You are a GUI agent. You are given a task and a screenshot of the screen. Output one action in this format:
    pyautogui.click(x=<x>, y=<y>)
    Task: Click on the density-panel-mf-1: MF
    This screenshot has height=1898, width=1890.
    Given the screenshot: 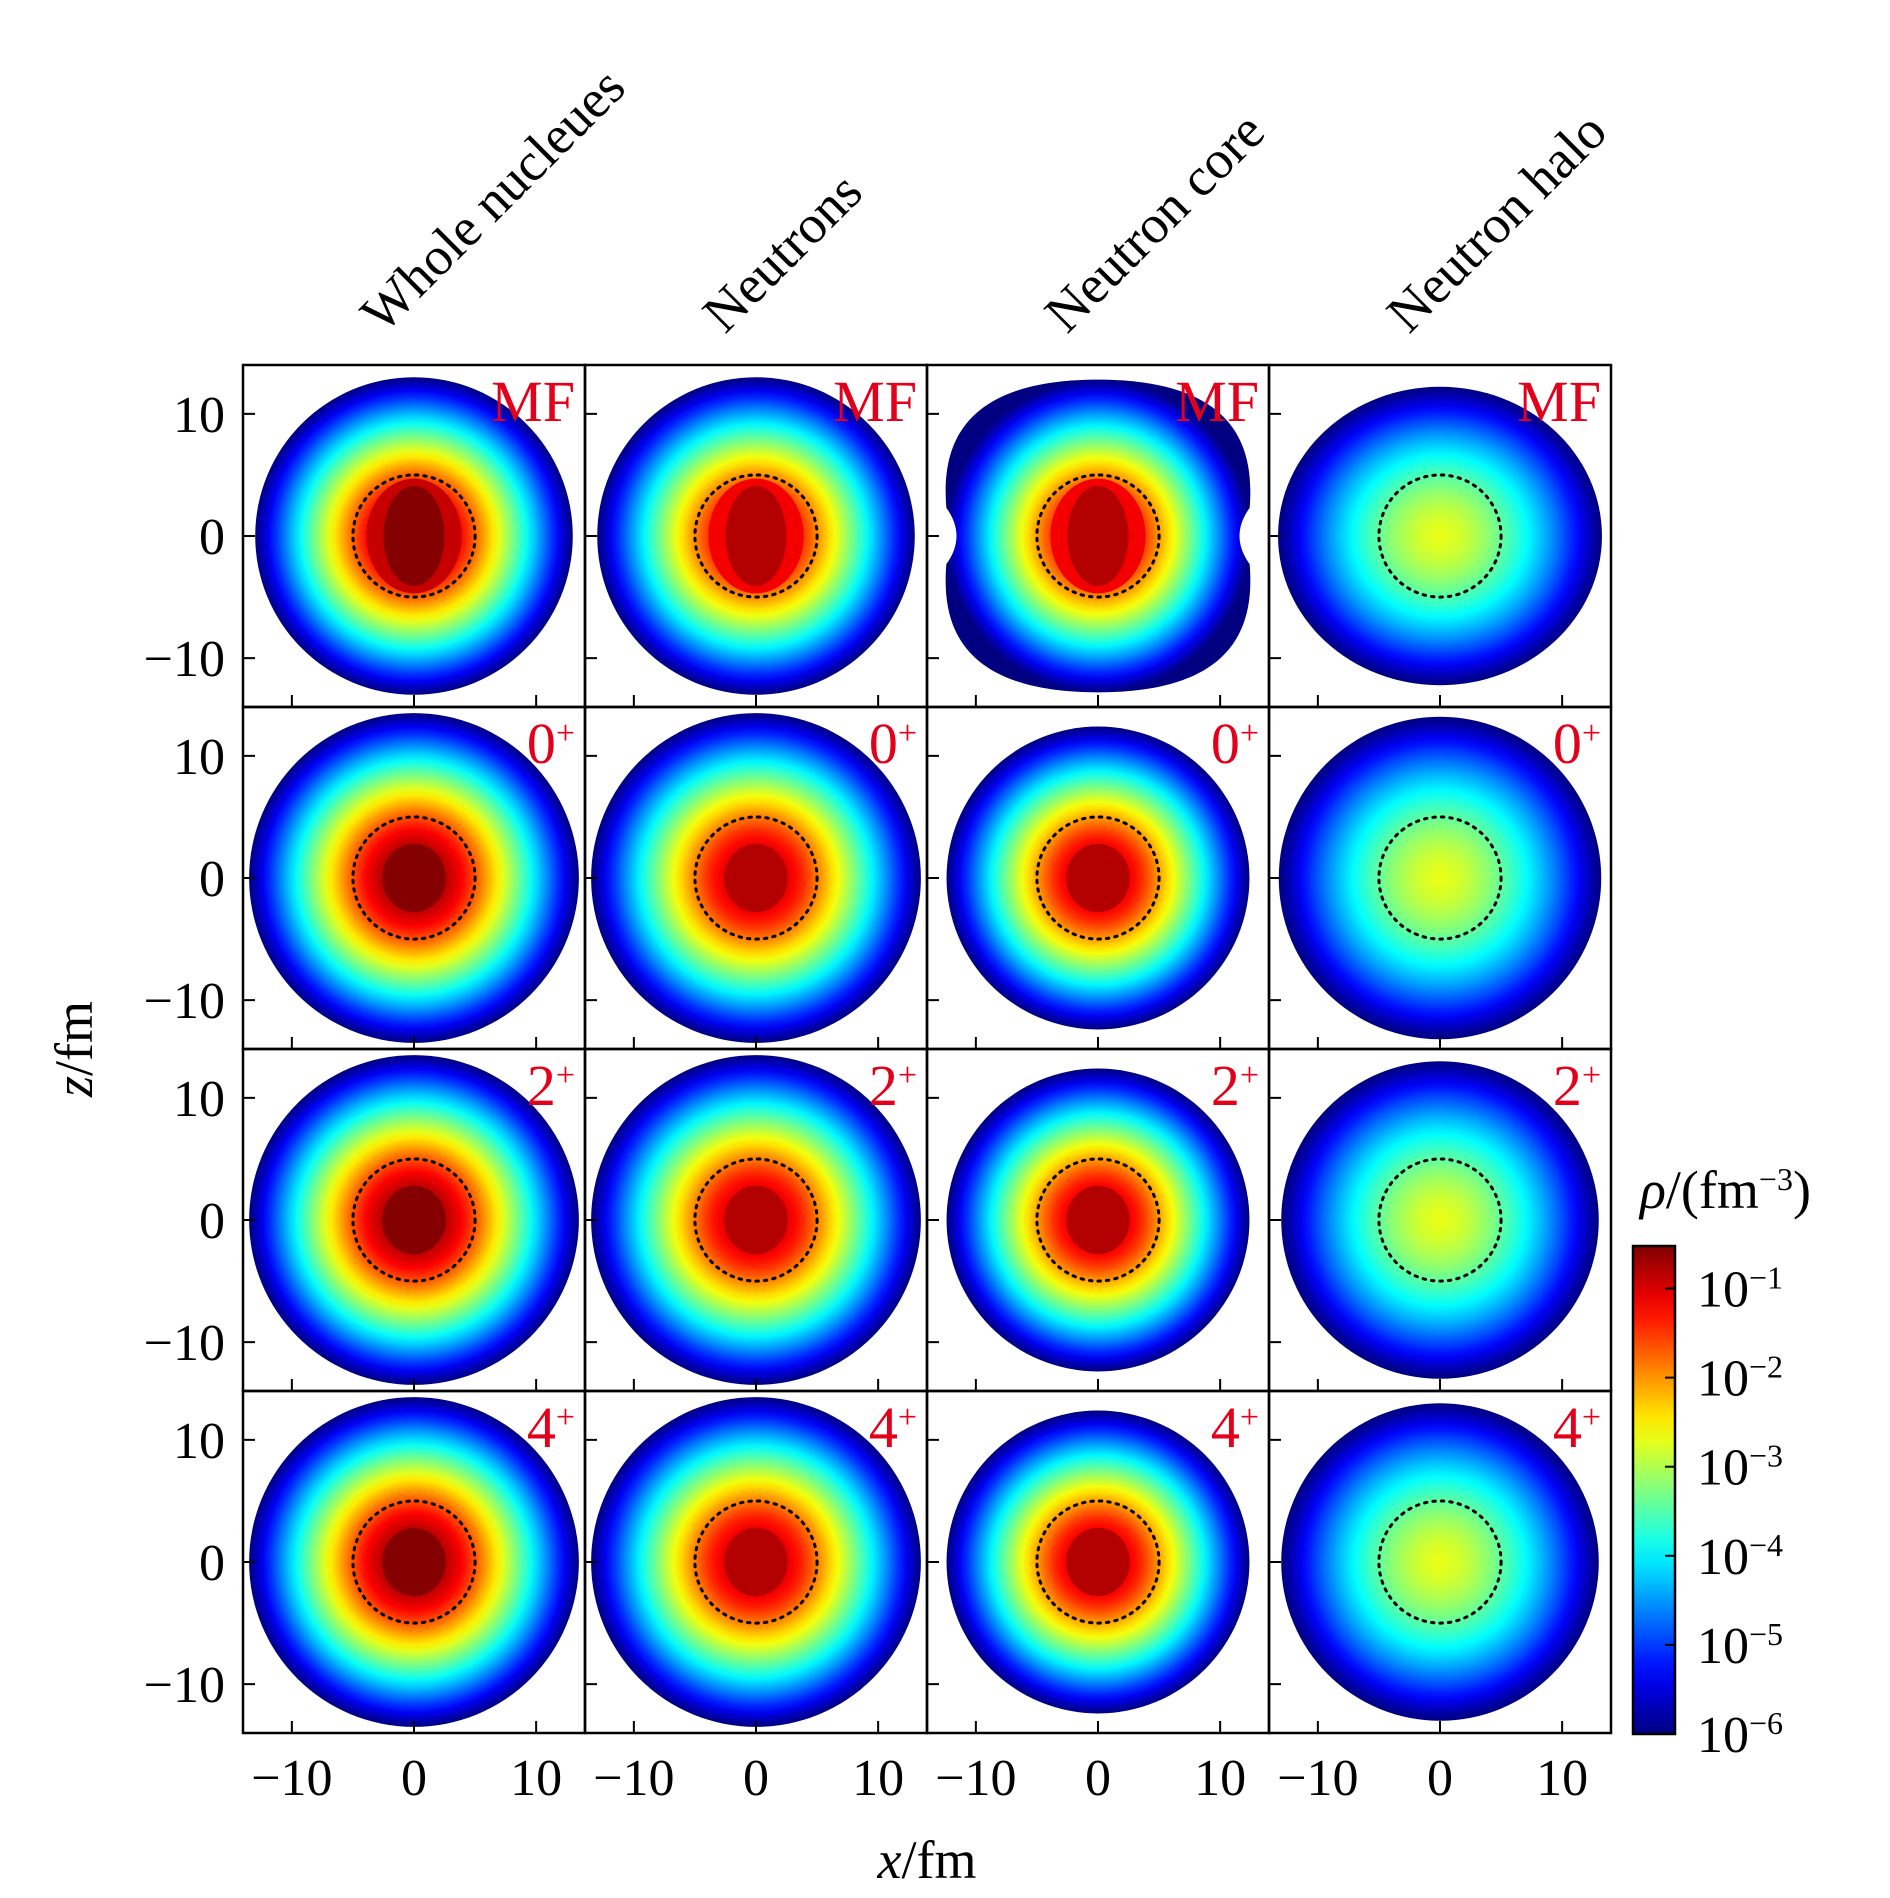 What is the action you would take?
    pyautogui.click(x=414, y=536)
    